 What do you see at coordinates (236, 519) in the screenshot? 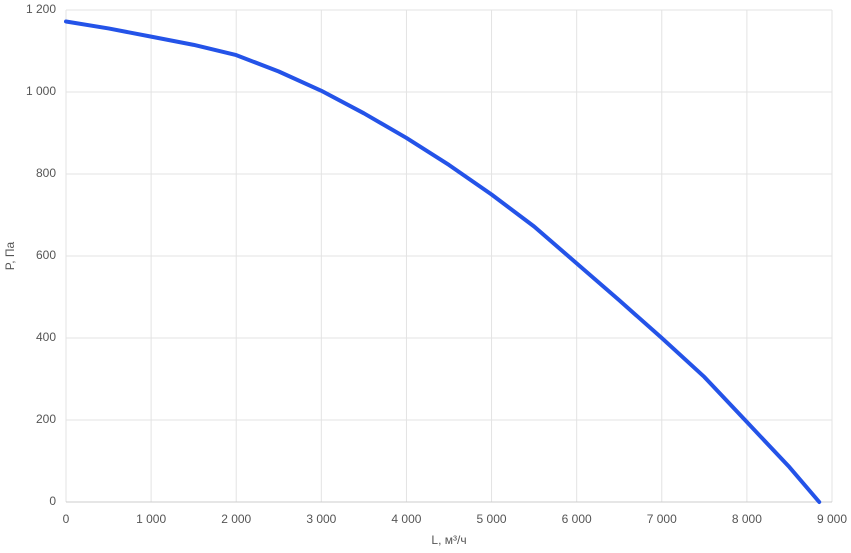
I see `x-tick-label: 2 000` at bounding box center [236, 519].